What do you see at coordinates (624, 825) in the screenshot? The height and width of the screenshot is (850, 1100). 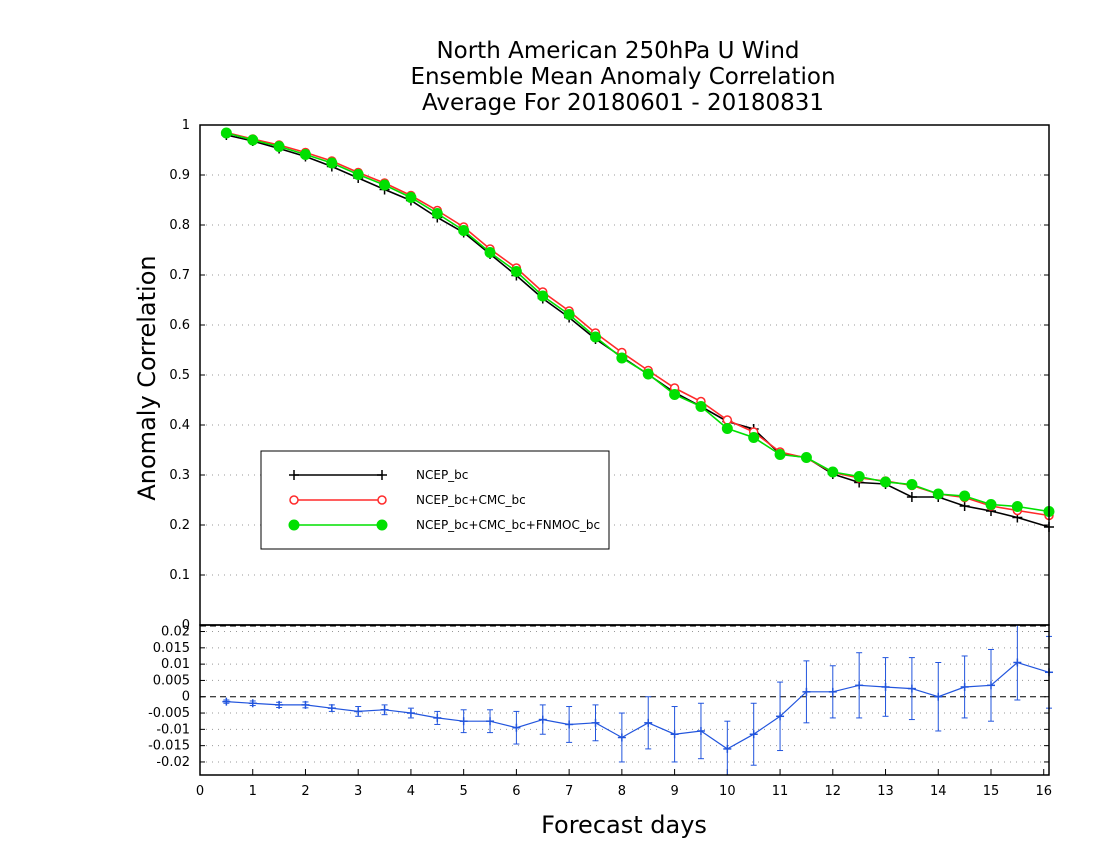 I see `x-axis-label: Forecast days` at bounding box center [624, 825].